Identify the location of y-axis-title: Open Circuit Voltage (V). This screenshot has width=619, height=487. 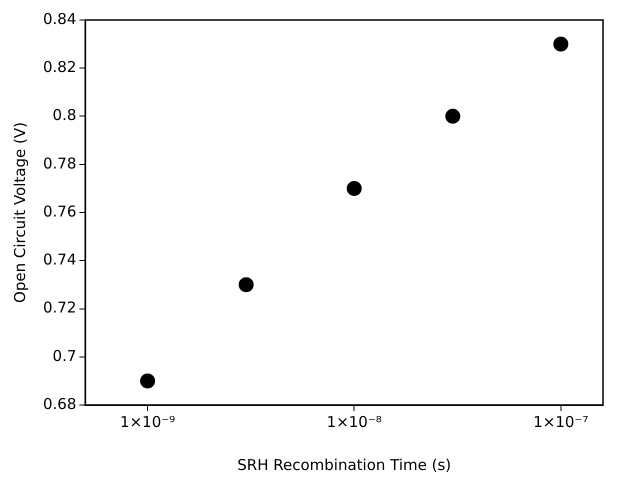
(19, 212).